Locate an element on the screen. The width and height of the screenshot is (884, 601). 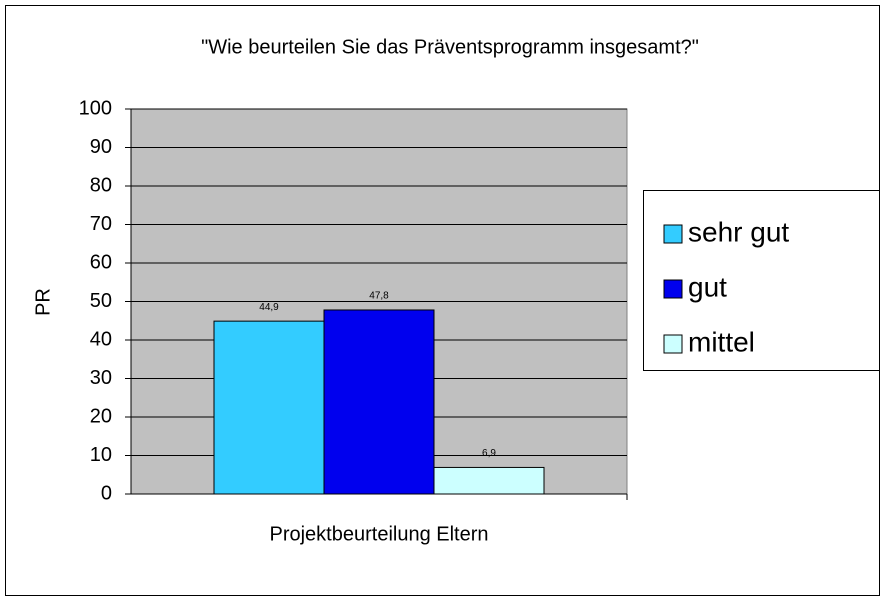
legend is located at coordinates (761, 280).